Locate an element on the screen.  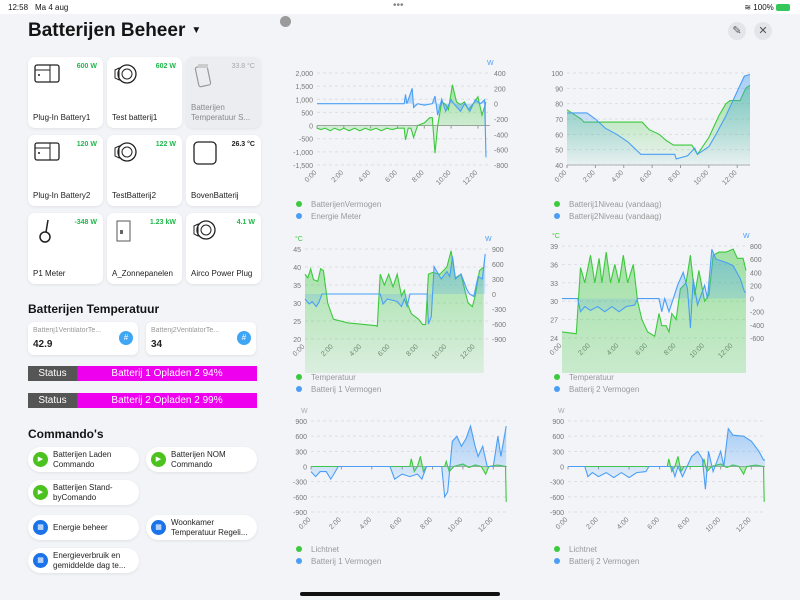
tile-value: 122 W is located at coordinates (165, 144).